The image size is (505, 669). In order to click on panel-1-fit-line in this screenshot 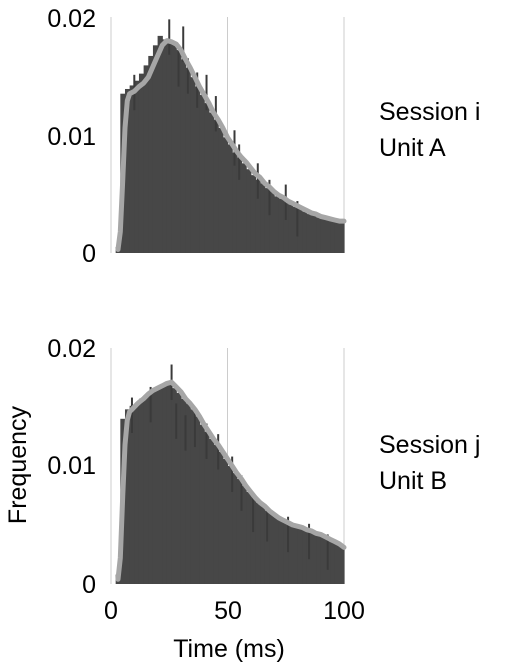, I will do `click(231, 145)`.